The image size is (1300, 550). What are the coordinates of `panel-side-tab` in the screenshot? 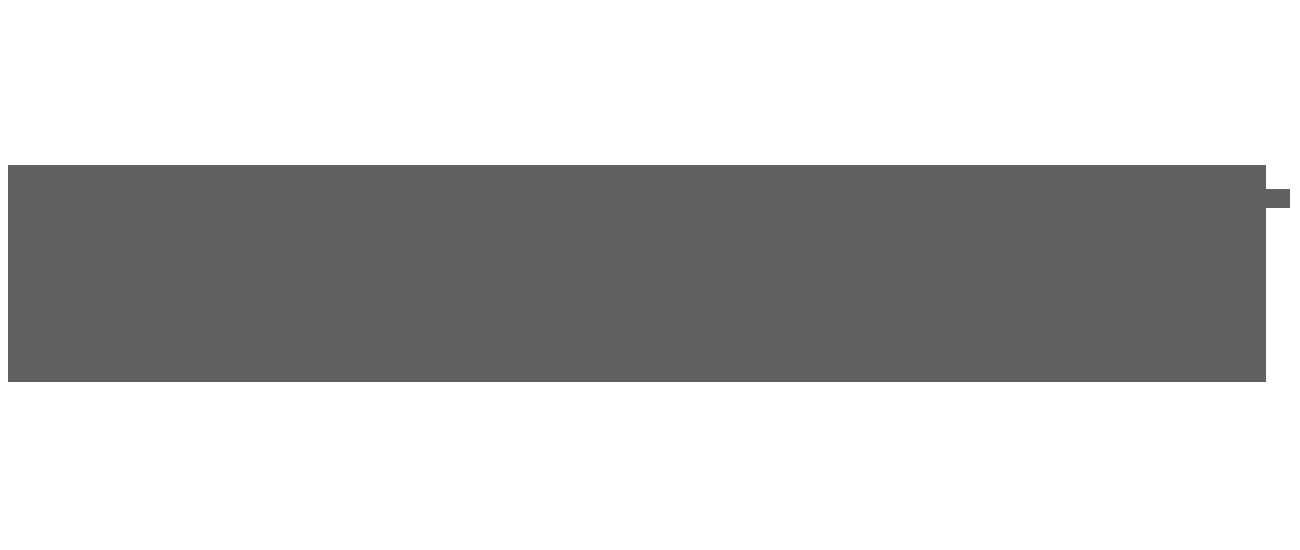 It's located at (1278, 198).